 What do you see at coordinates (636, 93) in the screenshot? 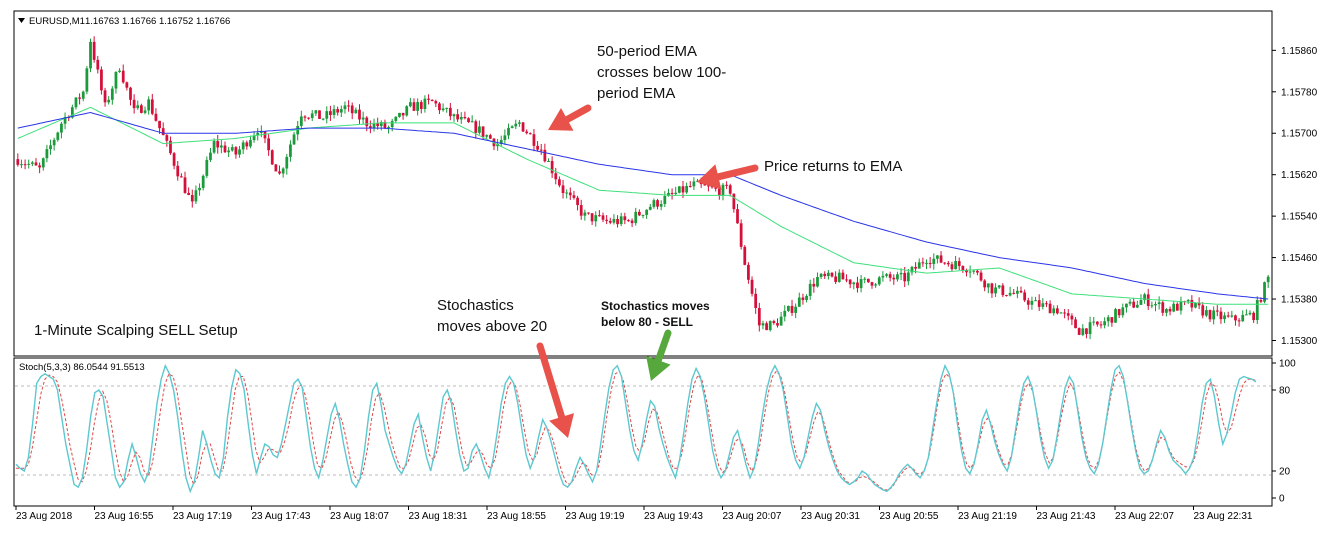
I see `annotation-ema-cross-3: period EMA` at bounding box center [636, 93].